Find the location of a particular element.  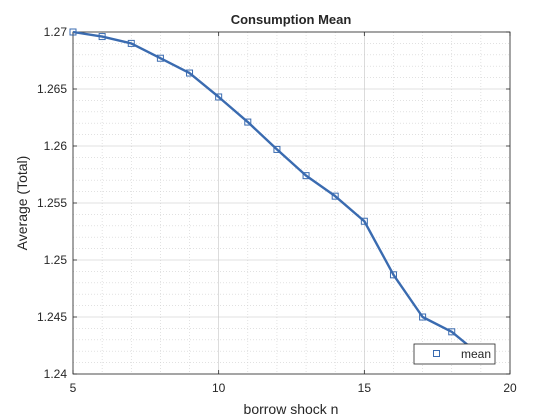

y-tick-label: 1.26 is located at coordinates (56, 146).